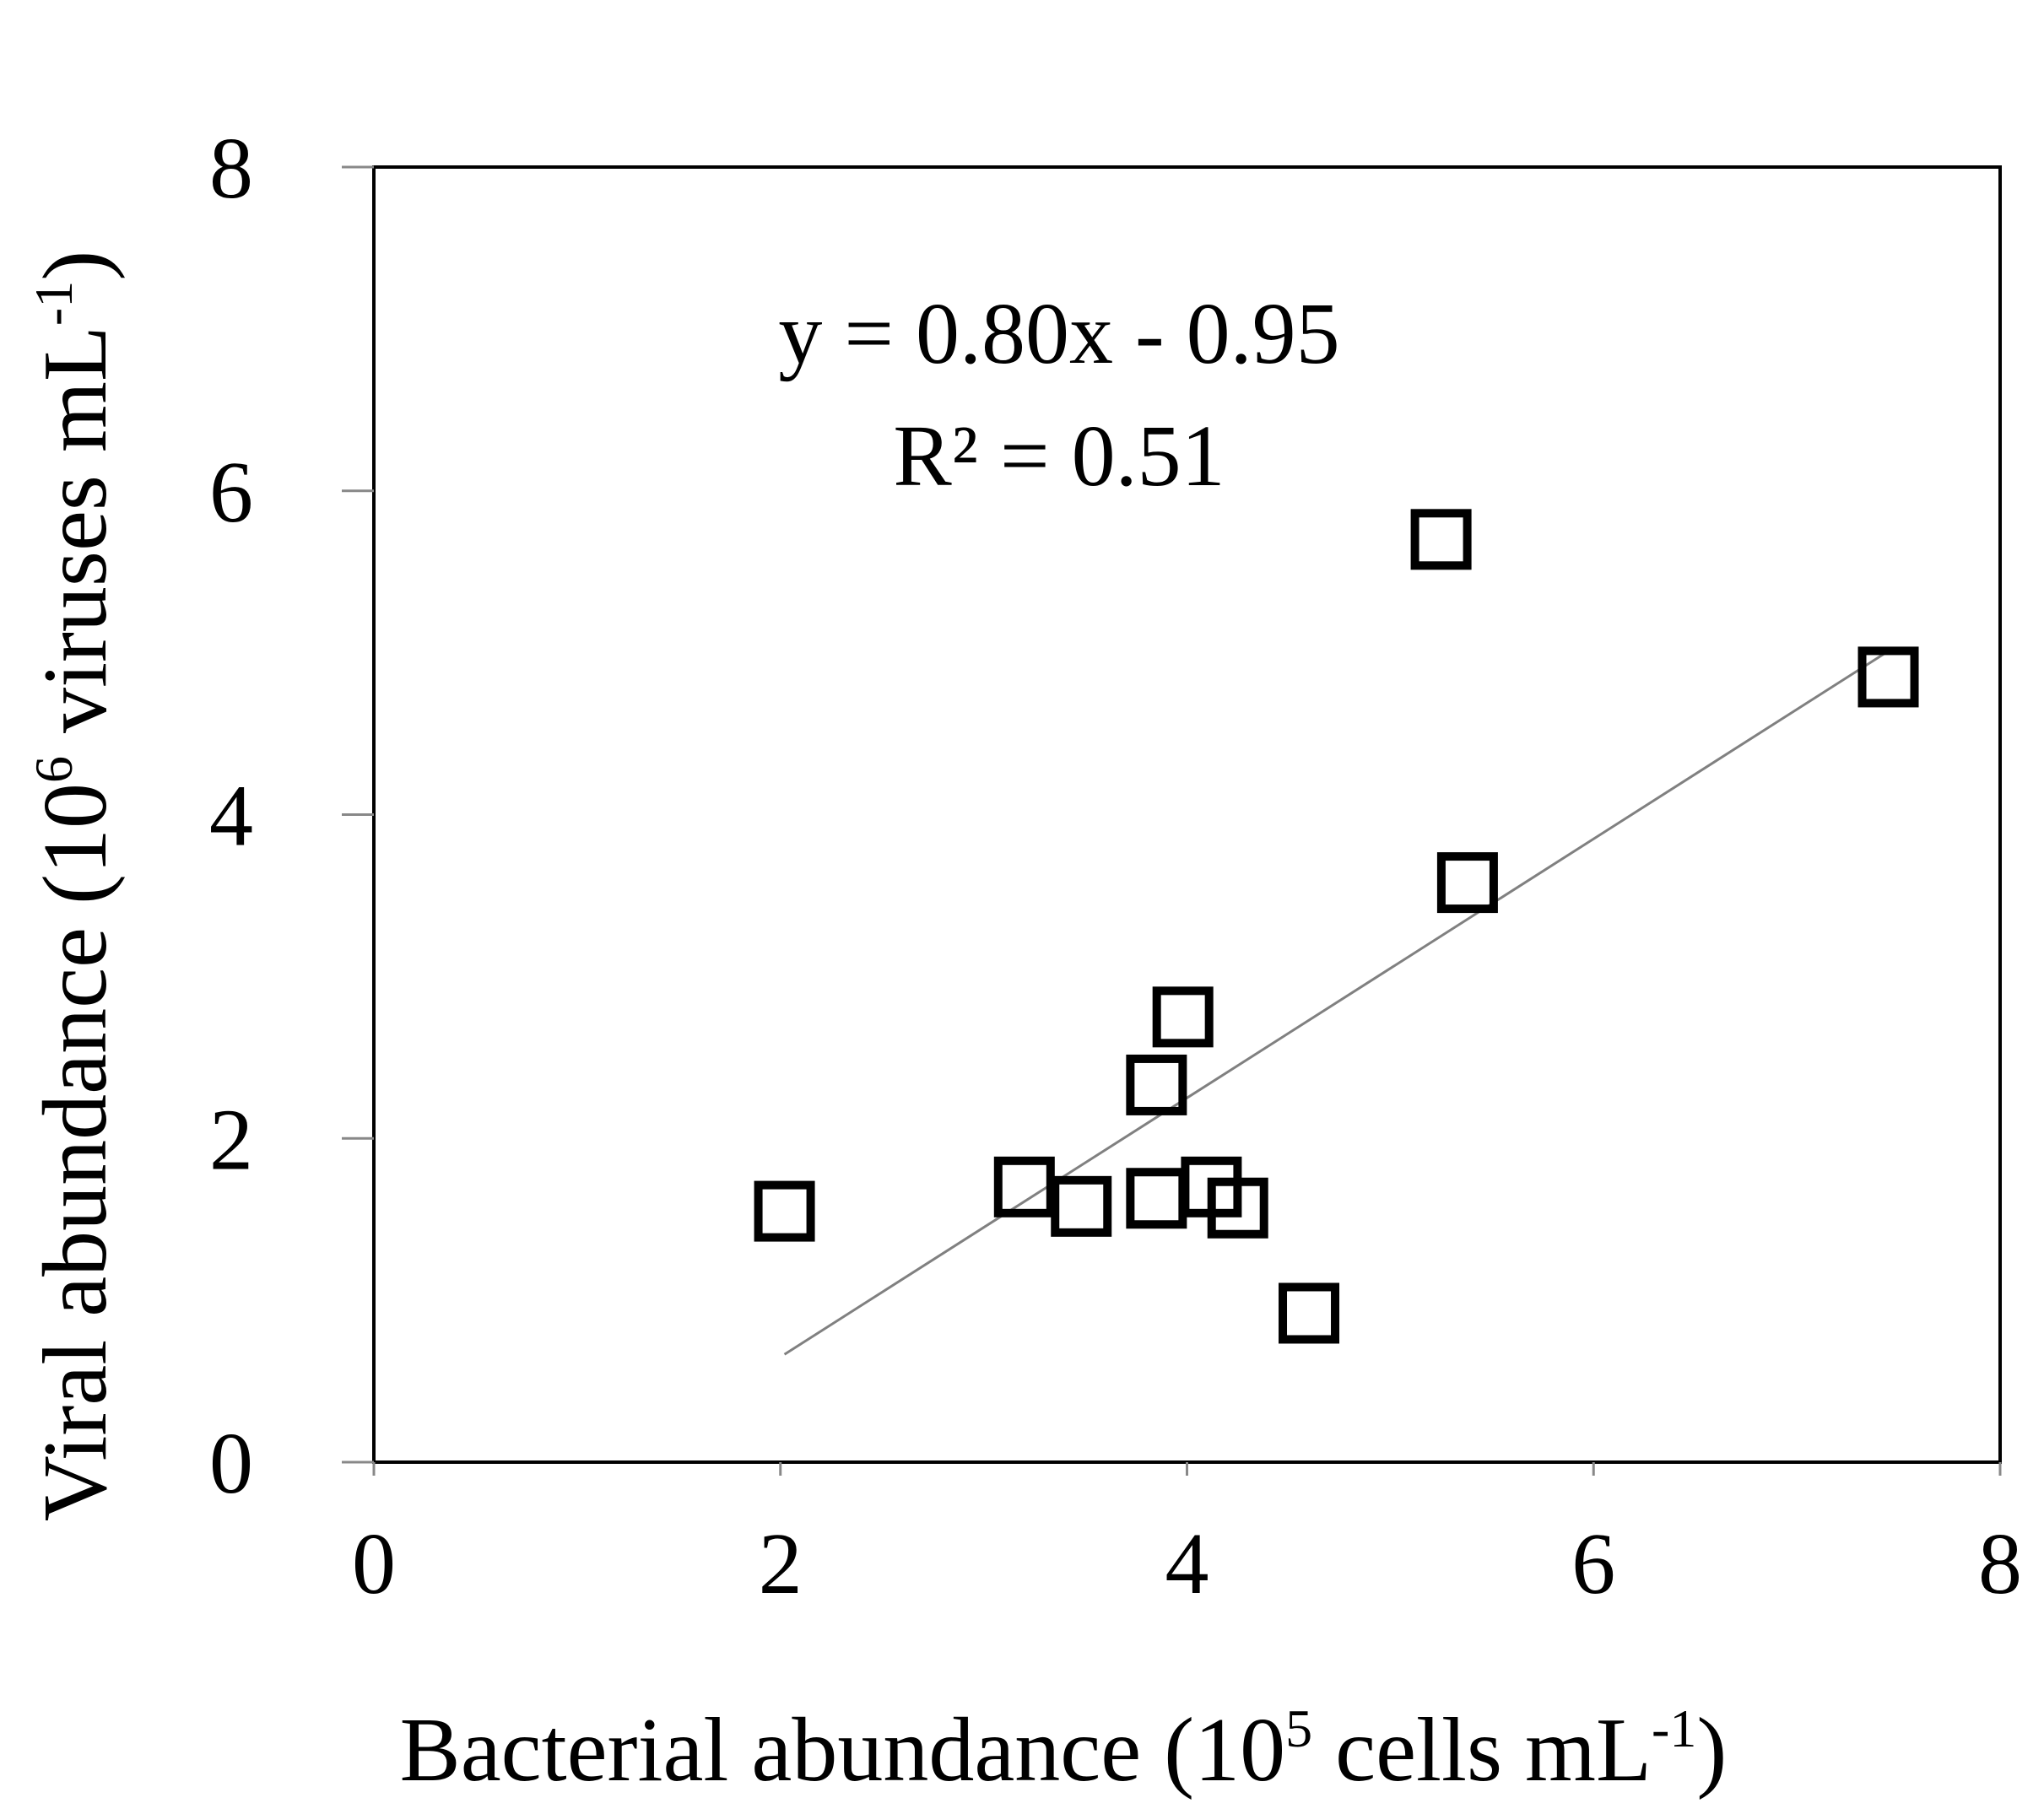  Describe the element at coordinates (1059, 456) in the screenshot. I see `trendline-r-squared: R² = 0.51` at that location.